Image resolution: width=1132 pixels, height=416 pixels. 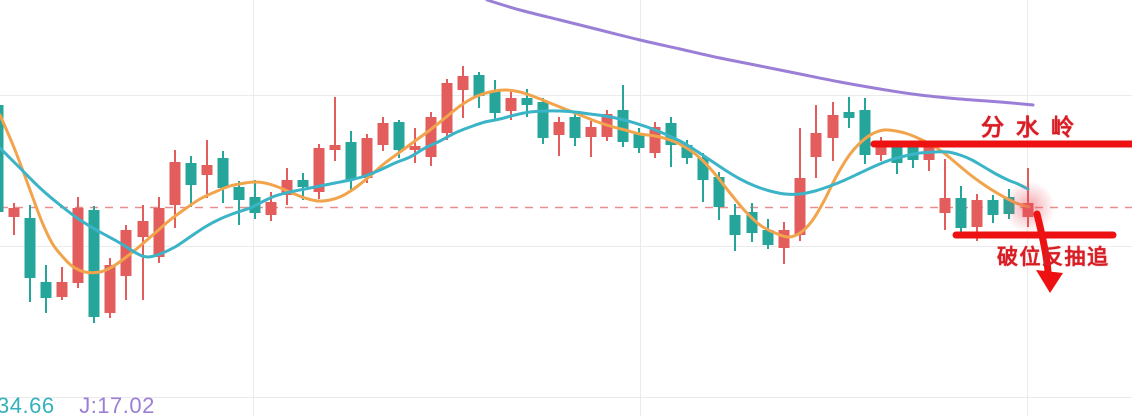 What do you see at coordinates (1029, 207) in the screenshot?
I see `last-candle-glow-highlight` at bounding box center [1029, 207].